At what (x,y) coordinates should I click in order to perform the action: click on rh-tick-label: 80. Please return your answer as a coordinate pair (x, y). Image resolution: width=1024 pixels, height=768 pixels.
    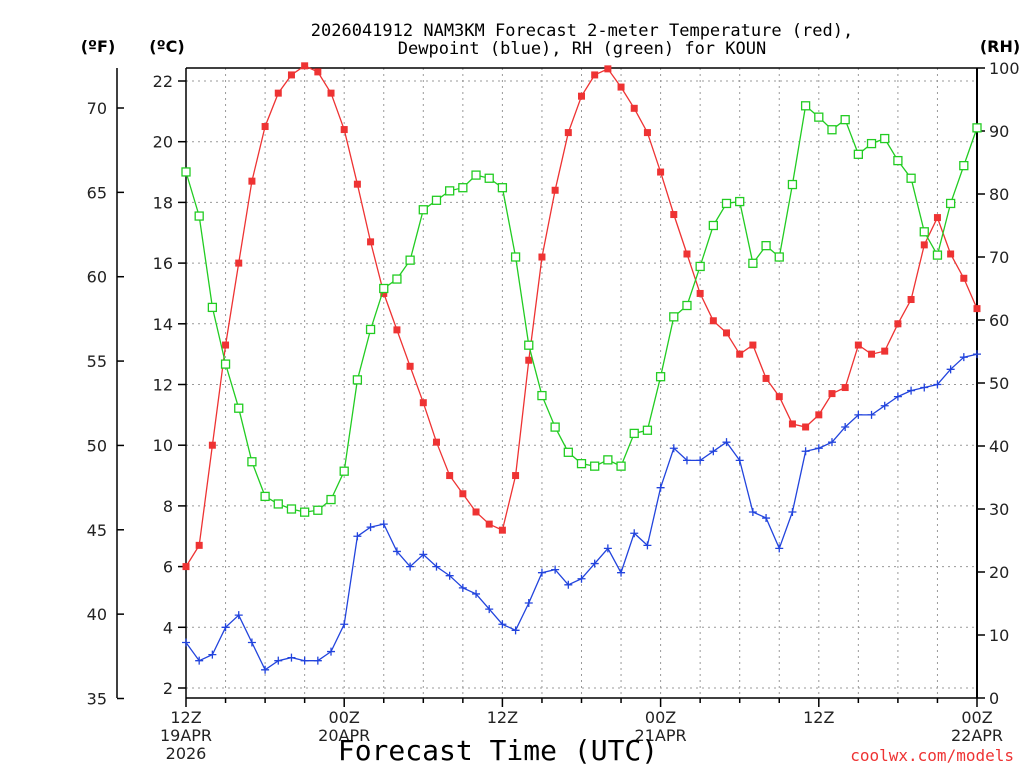
    Looking at the image, I should click on (999, 194).